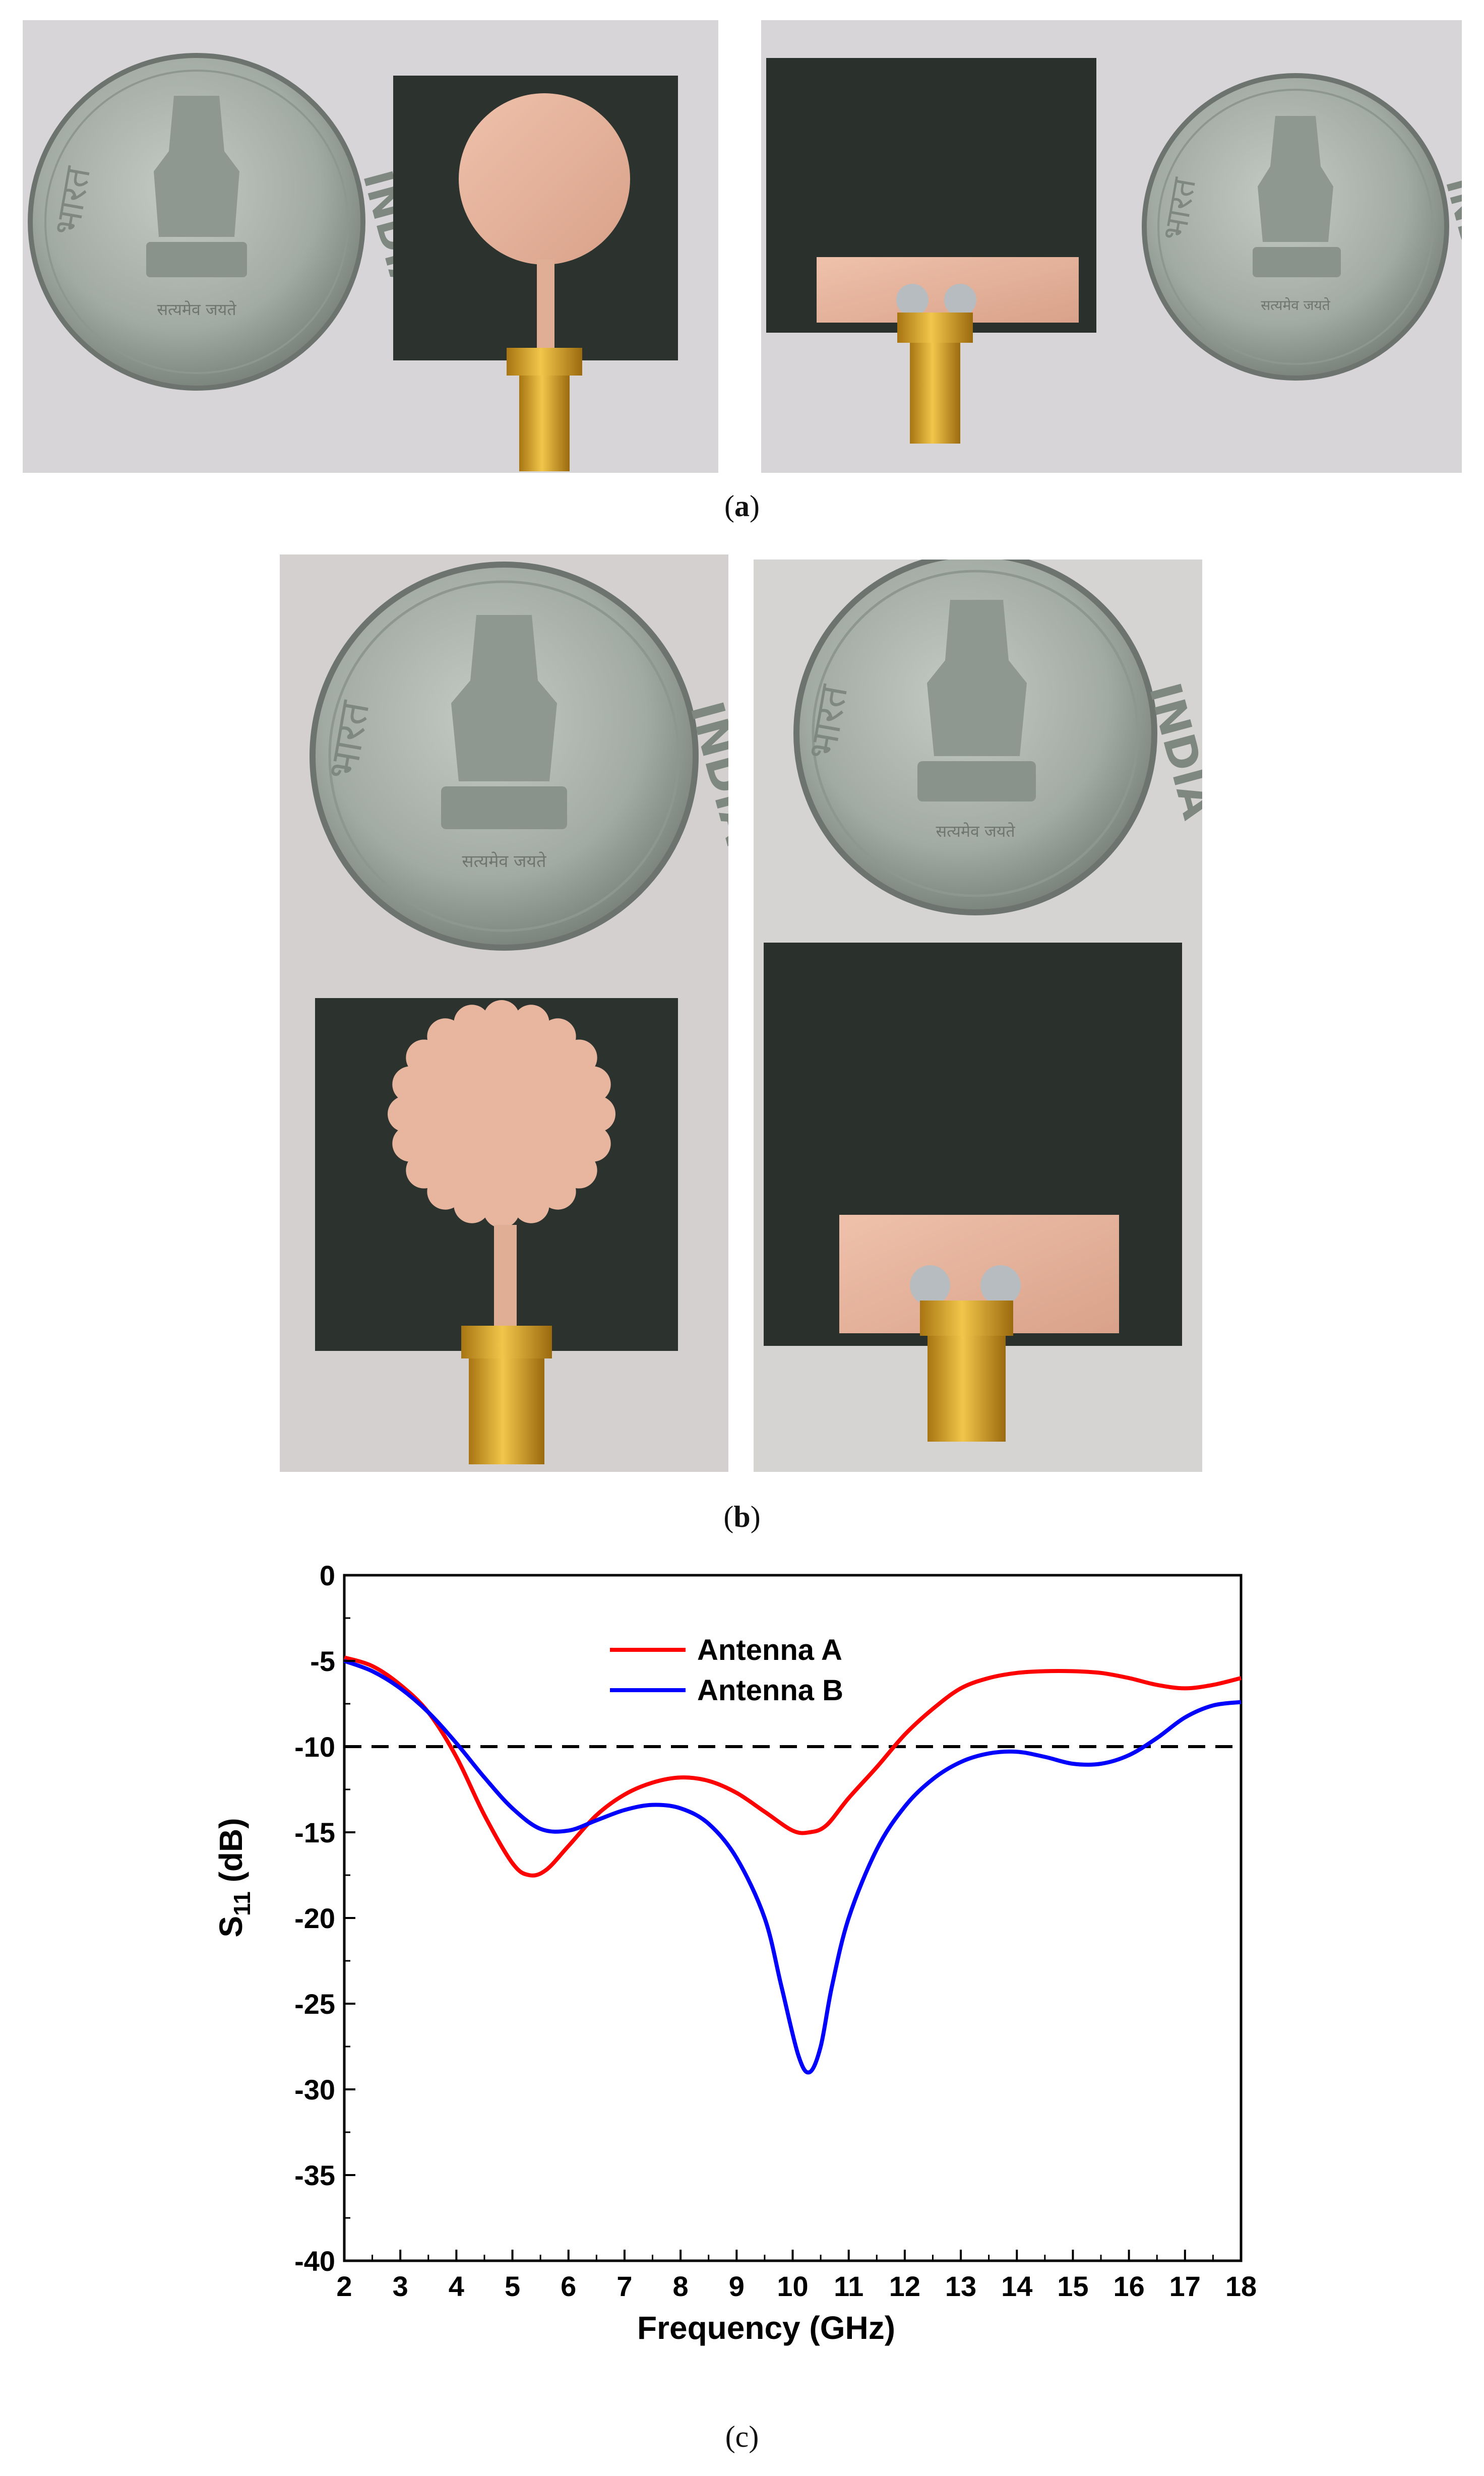 The image size is (1484, 2476). I want to click on x-tick-label: 3, so click(400, 2286).